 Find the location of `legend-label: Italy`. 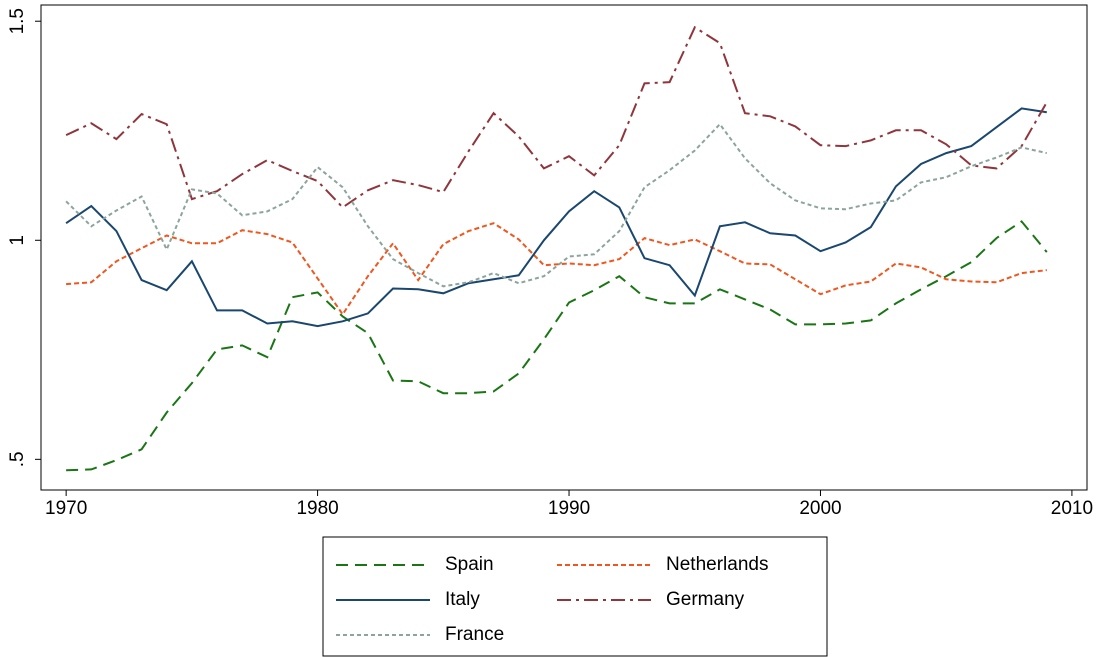

legend-label: Italy is located at coordinates (462, 599).